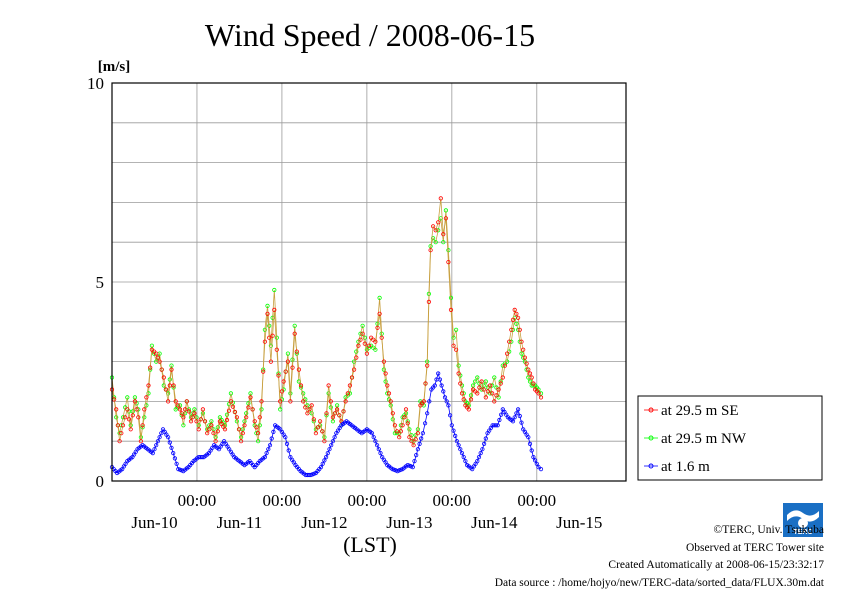 This screenshot has width=842, height=595. What do you see at coordinates (802, 532) in the screenshot?
I see `logo-text: TERC` at bounding box center [802, 532].